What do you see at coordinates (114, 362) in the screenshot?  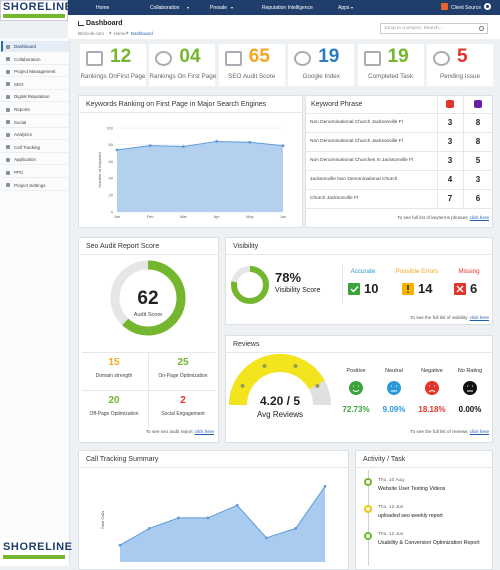 I see `metric-value: 15` at bounding box center [114, 362].